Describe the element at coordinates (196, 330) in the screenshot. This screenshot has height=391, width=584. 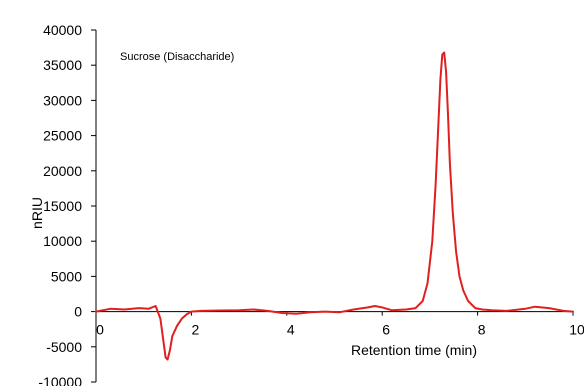
I see `x-tick-label: 2` at that location.